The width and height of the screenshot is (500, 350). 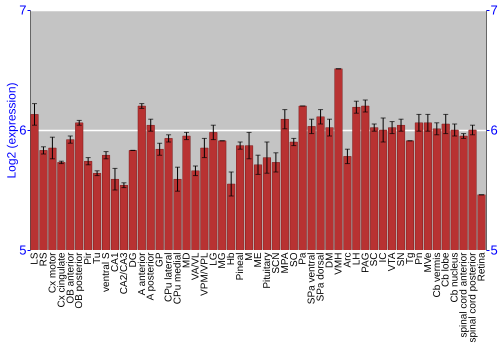 I want to click on x-tick-label: DM, so click(x=330, y=260).